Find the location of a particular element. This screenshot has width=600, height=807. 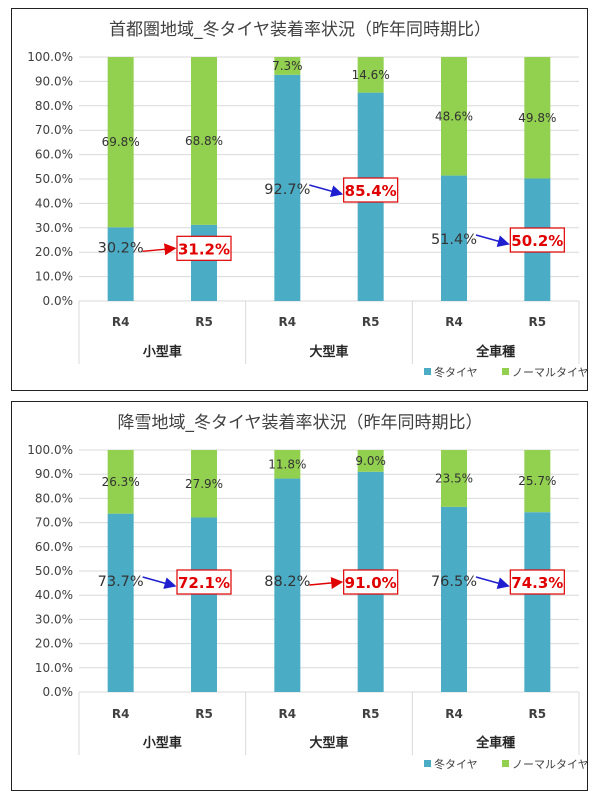

data-label-normal: 27.9% is located at coordinates (204, 484).